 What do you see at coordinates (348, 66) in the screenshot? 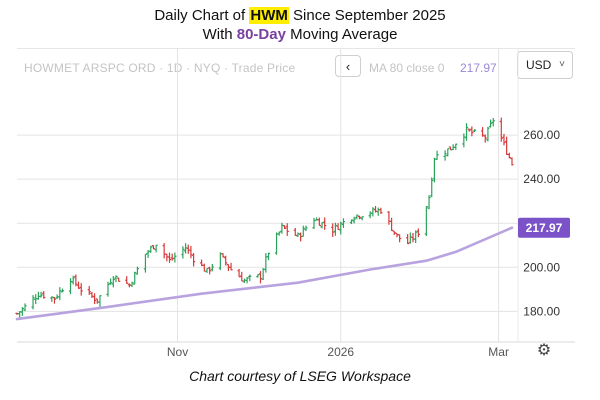
I see `collapse-legend-button: ‹` at bounding box center [348, 66].